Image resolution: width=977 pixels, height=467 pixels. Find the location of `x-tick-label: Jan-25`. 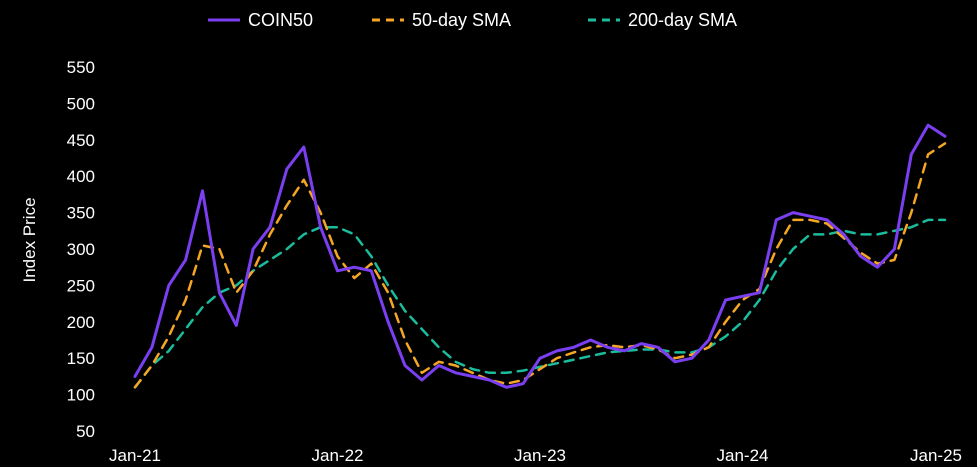

x-tick-label: Jan-25 is located at coordinates (936, 455).